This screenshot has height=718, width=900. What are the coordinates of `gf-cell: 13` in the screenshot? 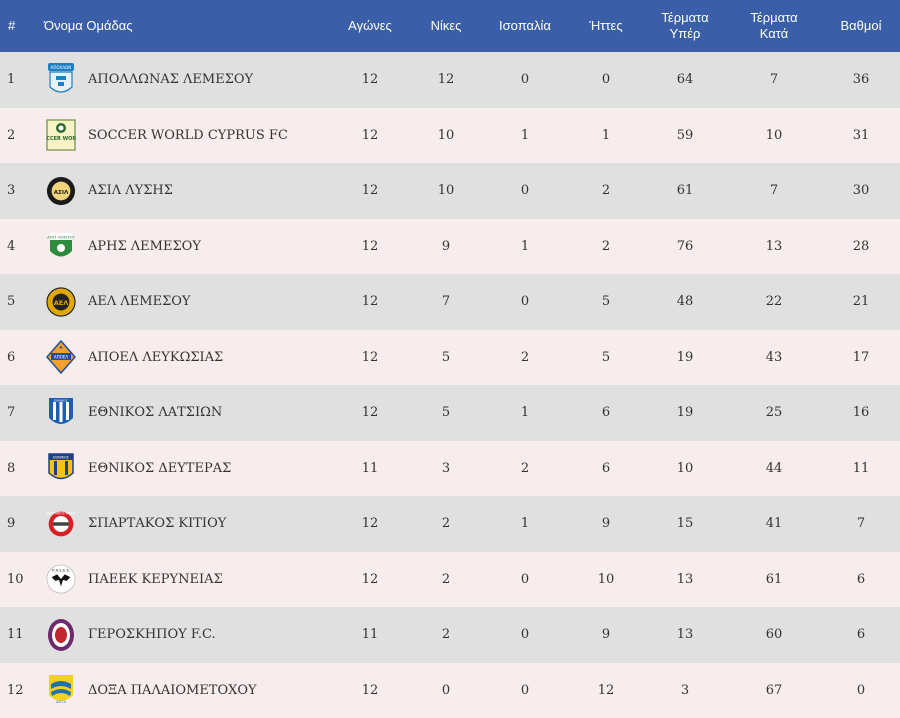 It's located at (685, 635).